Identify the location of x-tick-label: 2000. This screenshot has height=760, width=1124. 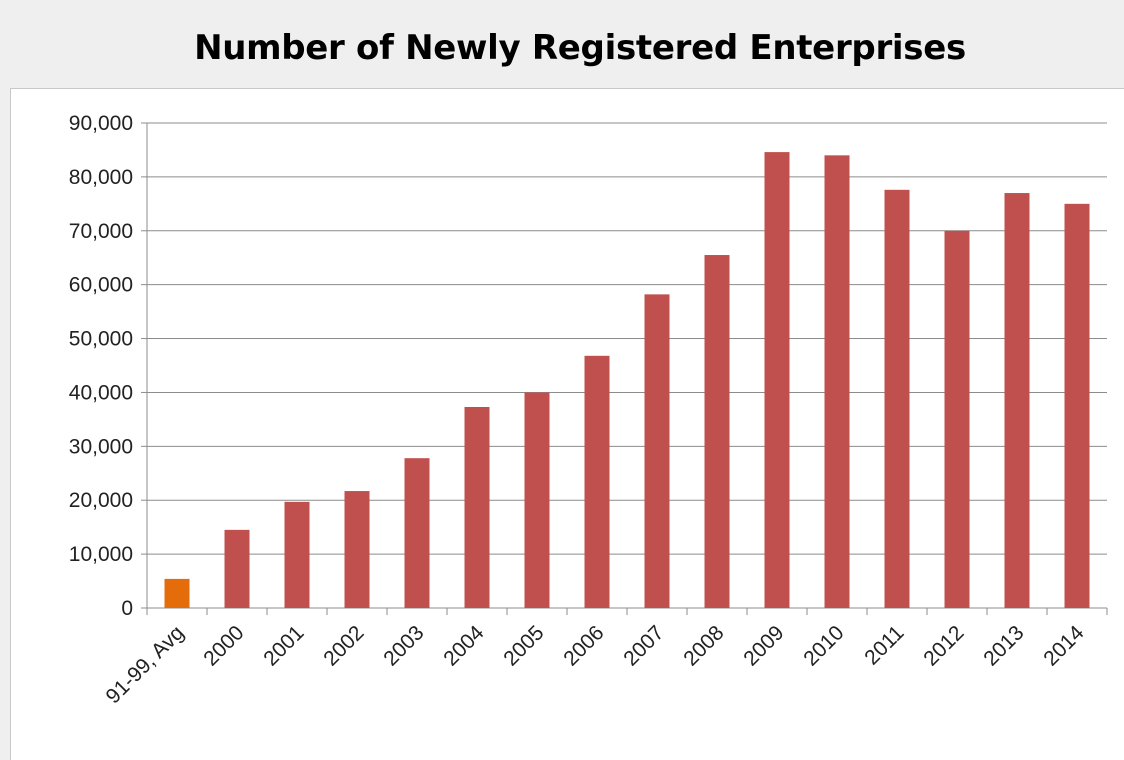
(223, 645).